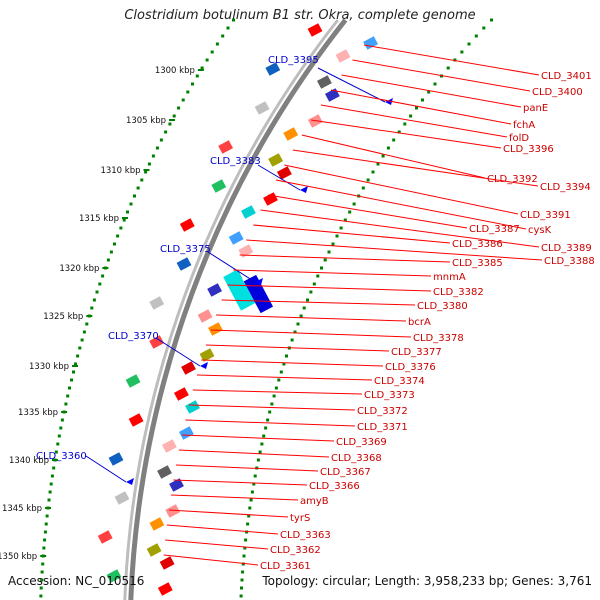  I want to click on right-gene-label: CLD_3378, so click(438, 338).